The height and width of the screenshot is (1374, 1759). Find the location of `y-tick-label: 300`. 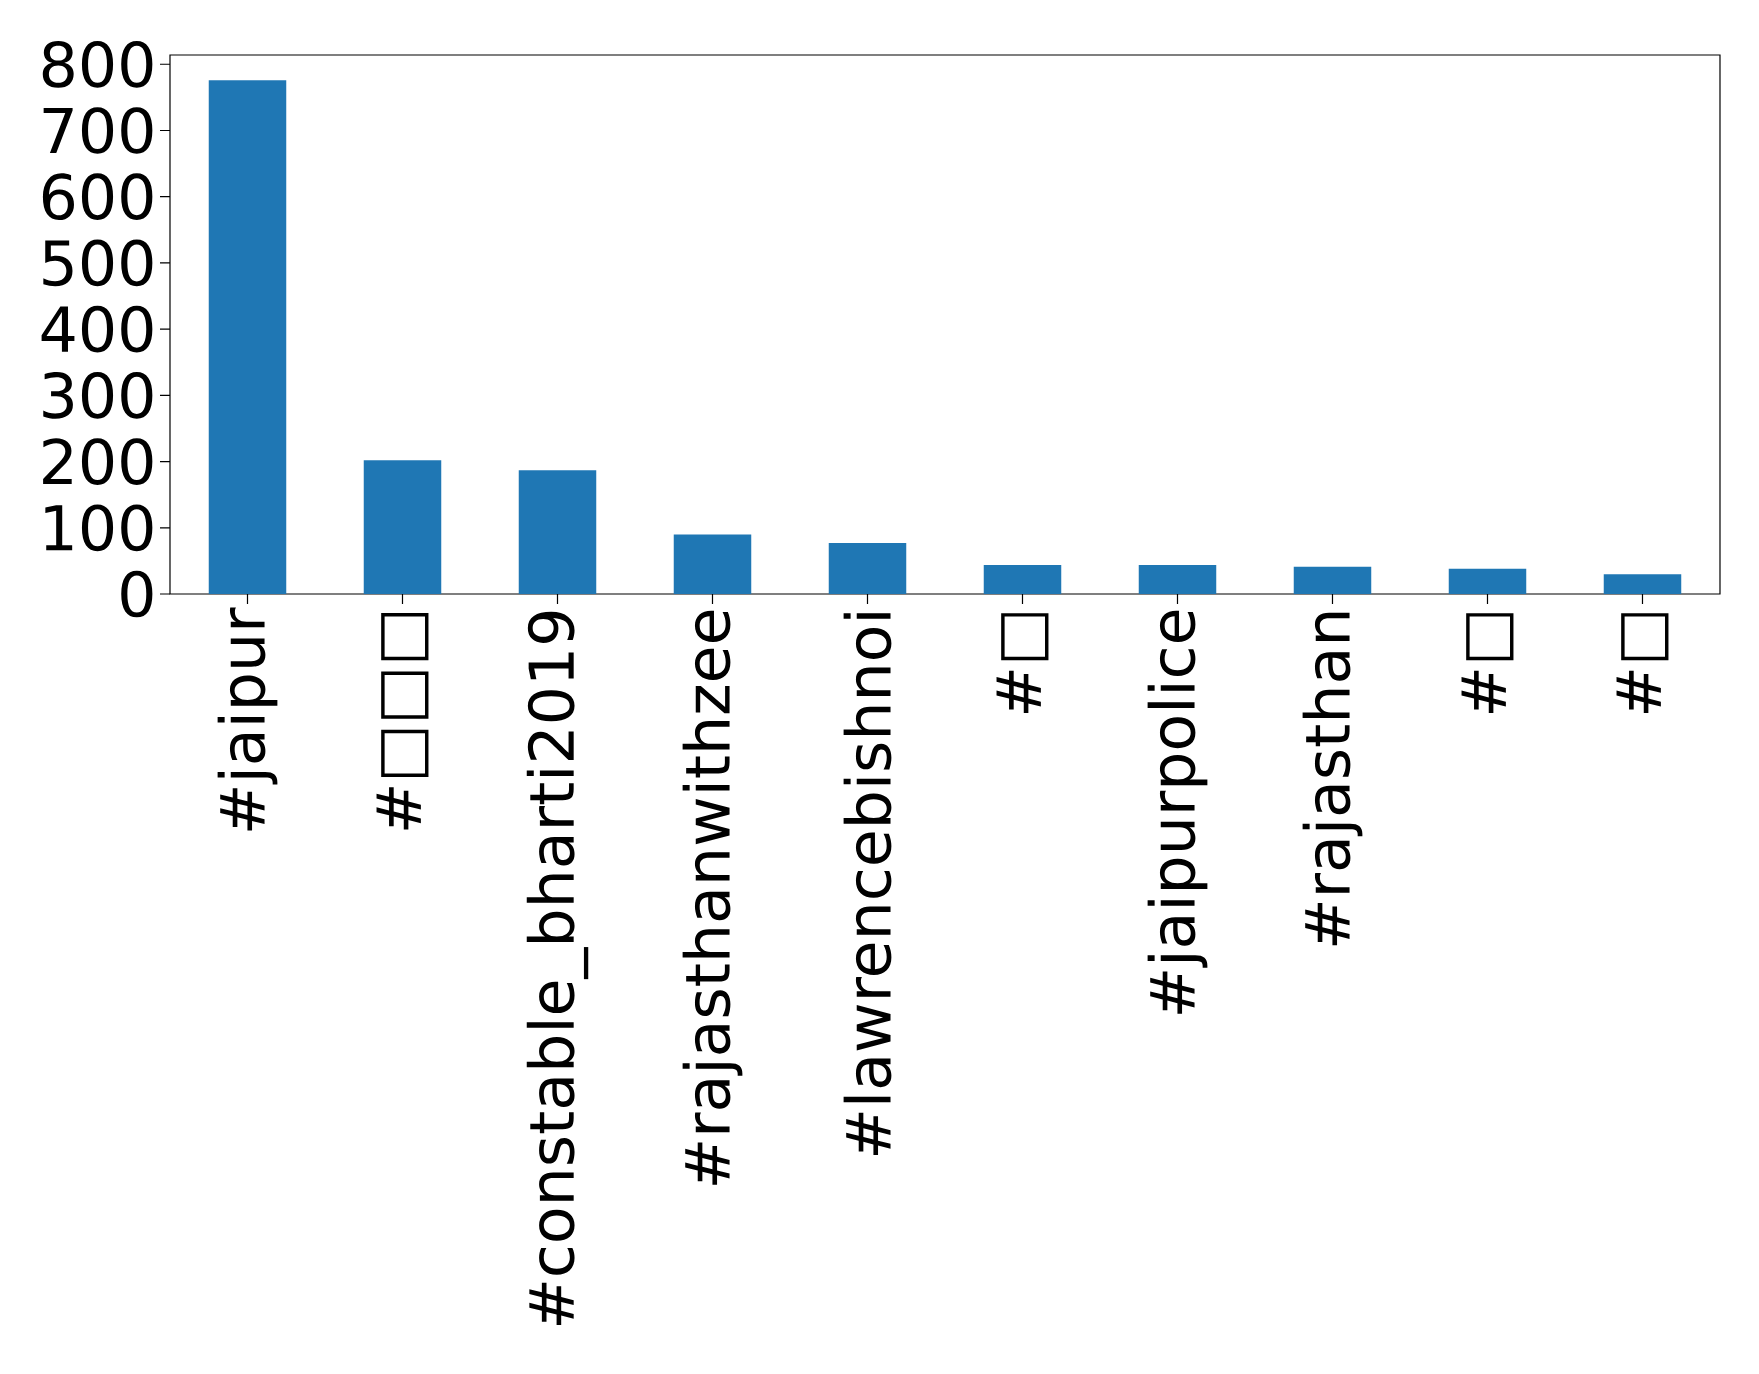

y-tick-label: 300 is located at coordinates (98, 395).